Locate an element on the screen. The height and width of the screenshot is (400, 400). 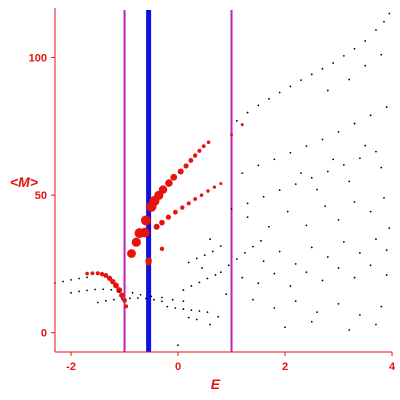
x-axis-title: E is located at coordinates (216, 384).